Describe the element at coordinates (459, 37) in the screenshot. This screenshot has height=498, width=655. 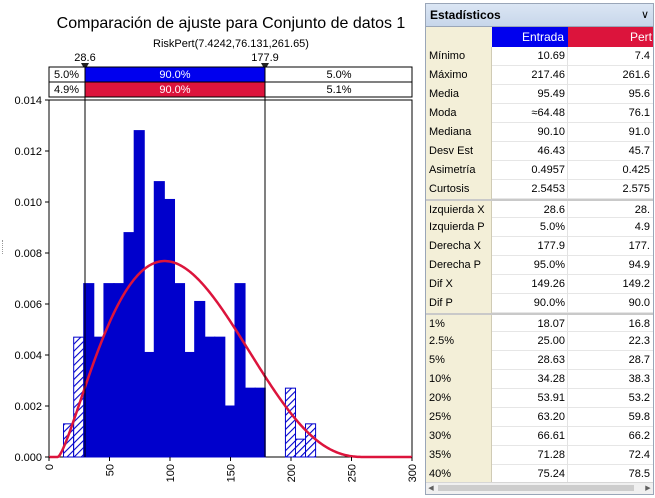
I see `header-corner` at that location.